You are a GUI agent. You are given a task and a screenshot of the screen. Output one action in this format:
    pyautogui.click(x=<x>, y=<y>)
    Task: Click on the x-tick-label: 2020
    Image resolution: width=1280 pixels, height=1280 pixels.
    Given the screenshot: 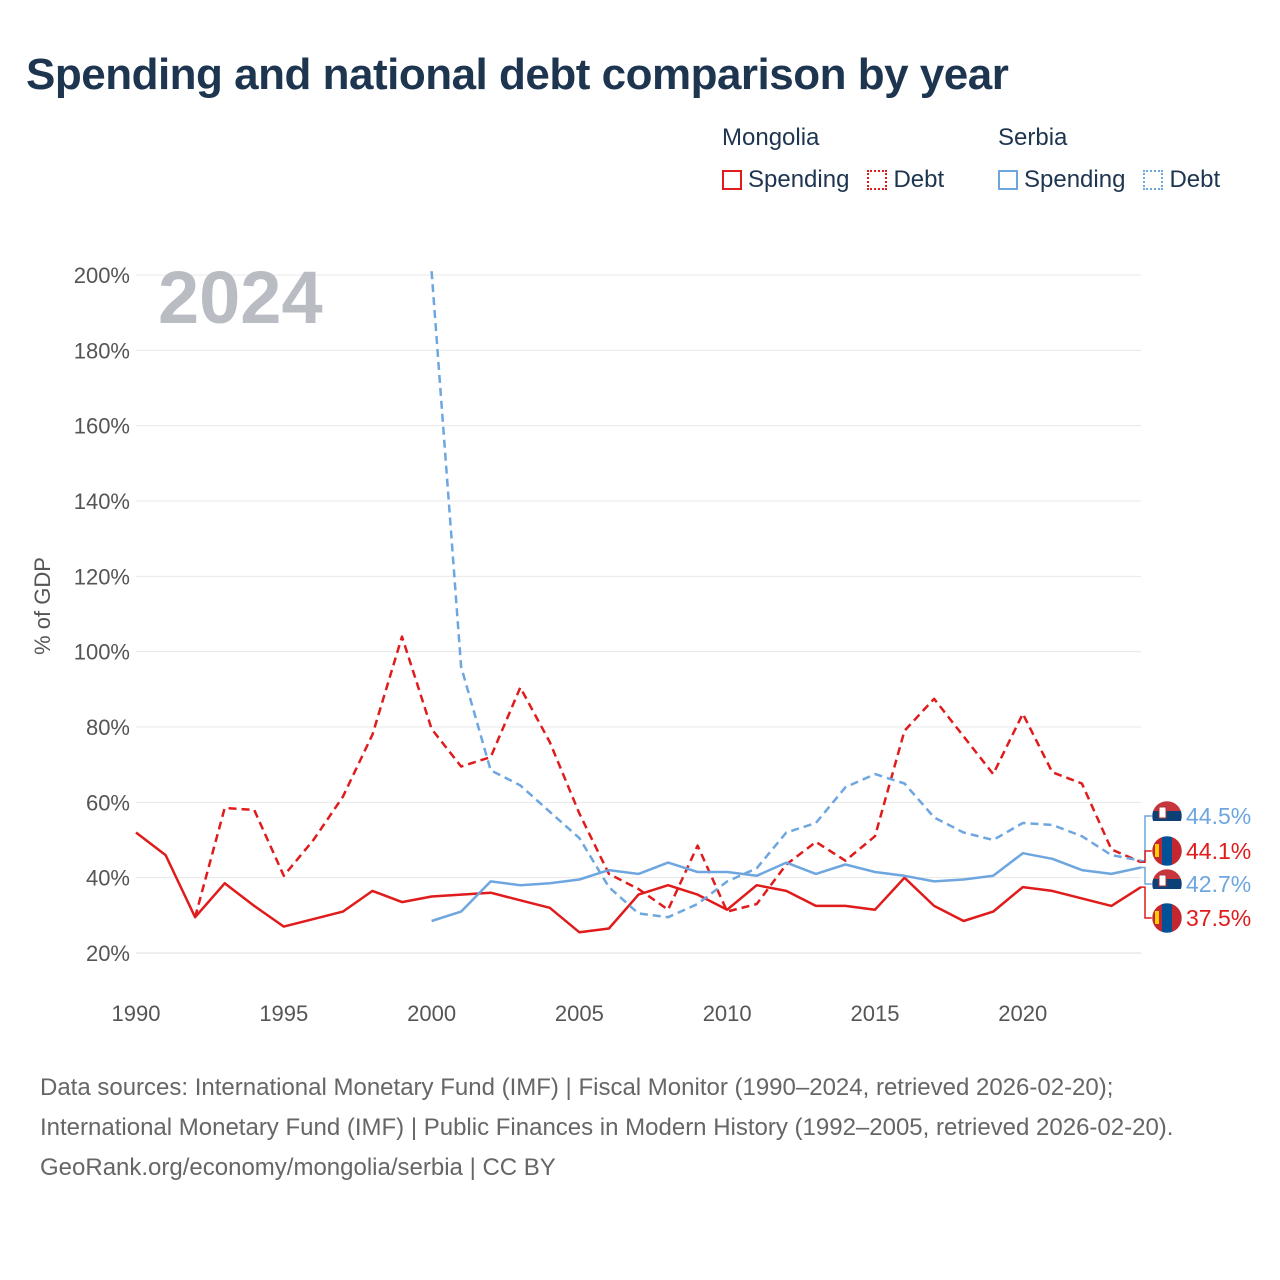 What is the action you would take?
    pyautogui.click(x=1022, y=1013)
    